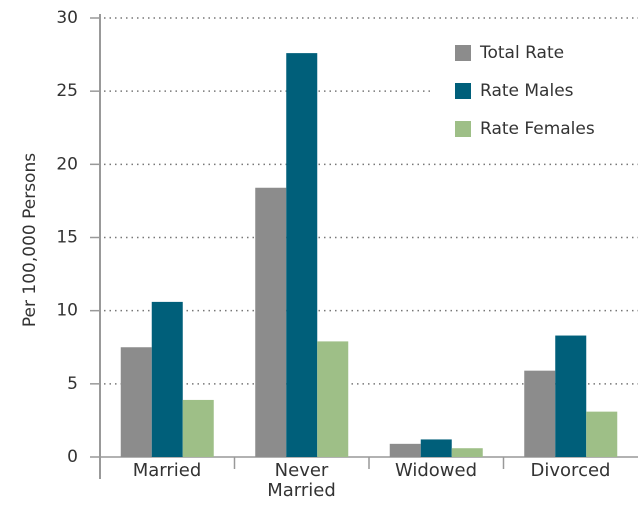 The width and height of the screenshot is (644, 512). Describe the element at coordinates (521, 53) in the screenshot. I see `legend-label: Total Rate` at that location.